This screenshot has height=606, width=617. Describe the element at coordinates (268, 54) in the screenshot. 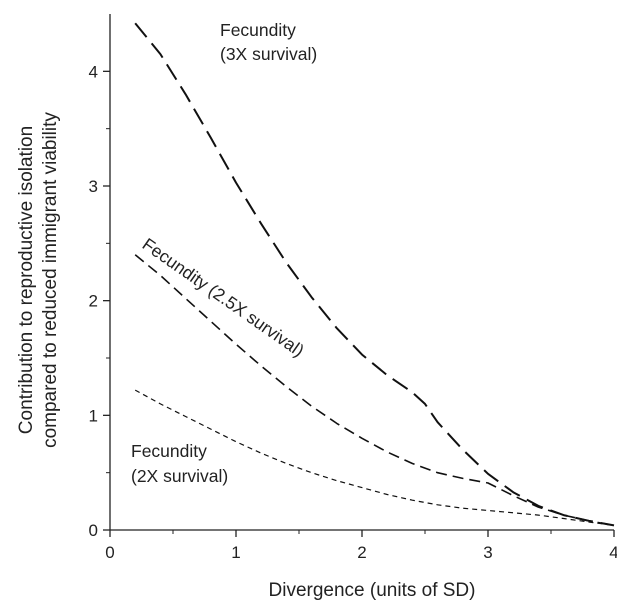

I see `series-label-3x-line-2: (3X survival)` at that location.